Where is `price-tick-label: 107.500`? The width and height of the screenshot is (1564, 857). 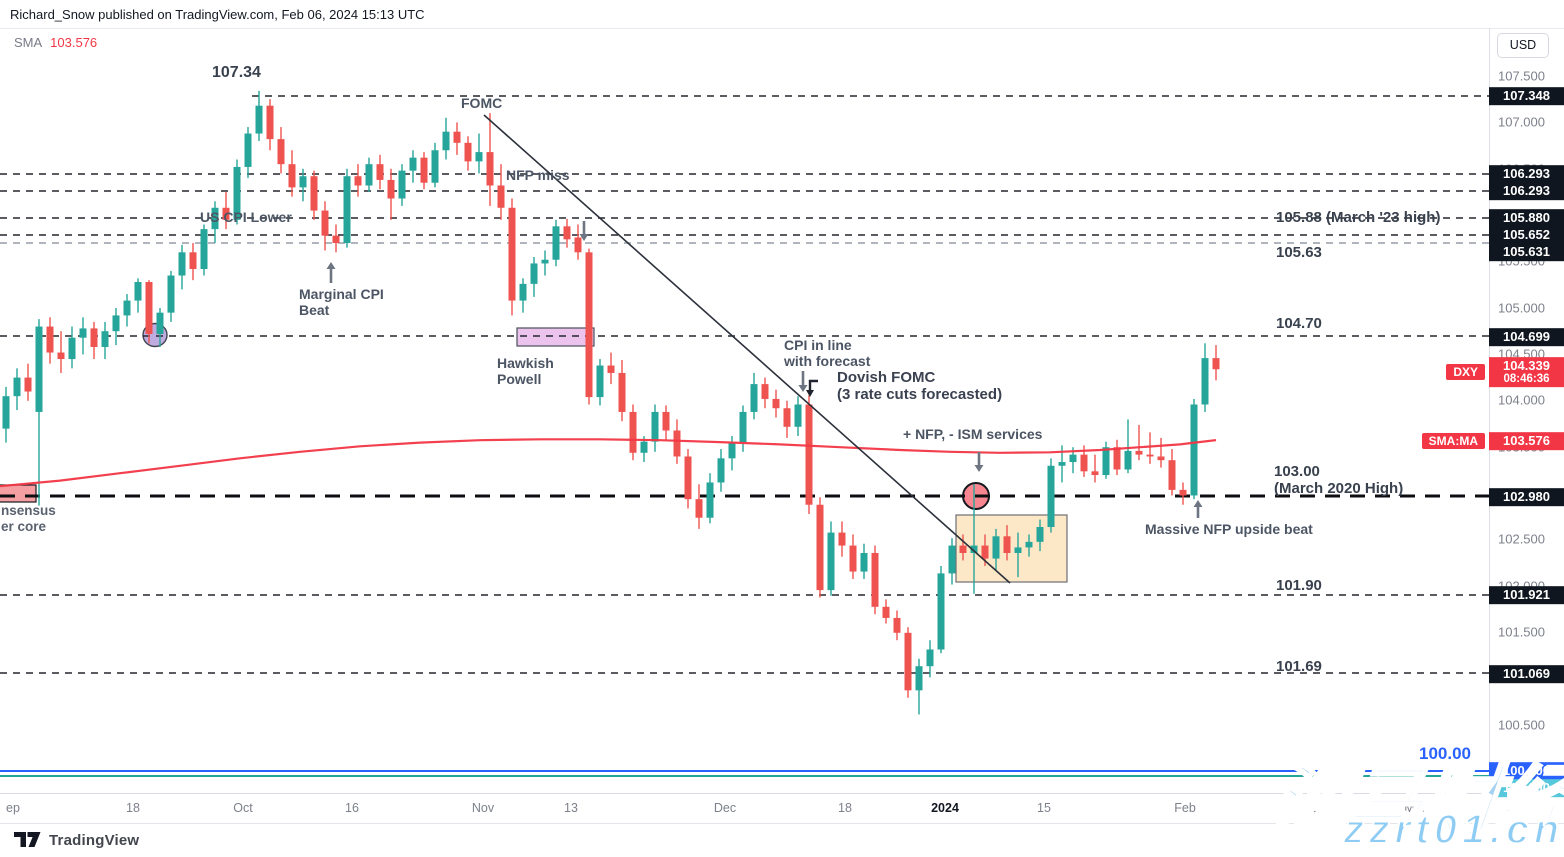
price-tick-label: 107.500 is located at coordinates (1521, 76).